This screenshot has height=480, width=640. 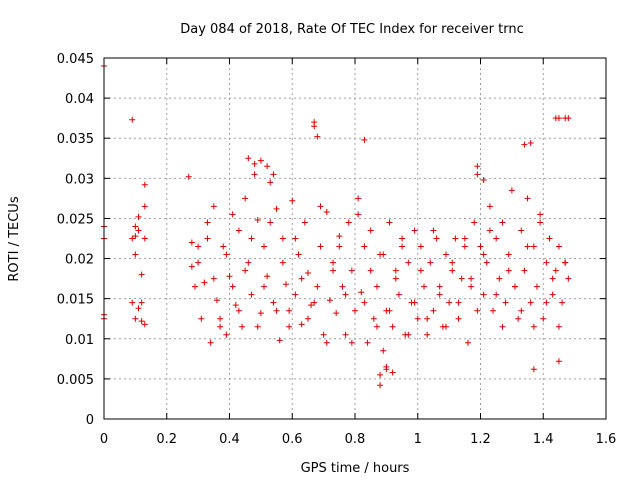 What do you see at coordinates (75, 219) in the screenshot?
I see `y-tick-label: 0.025` at bounding box center [75, 219].